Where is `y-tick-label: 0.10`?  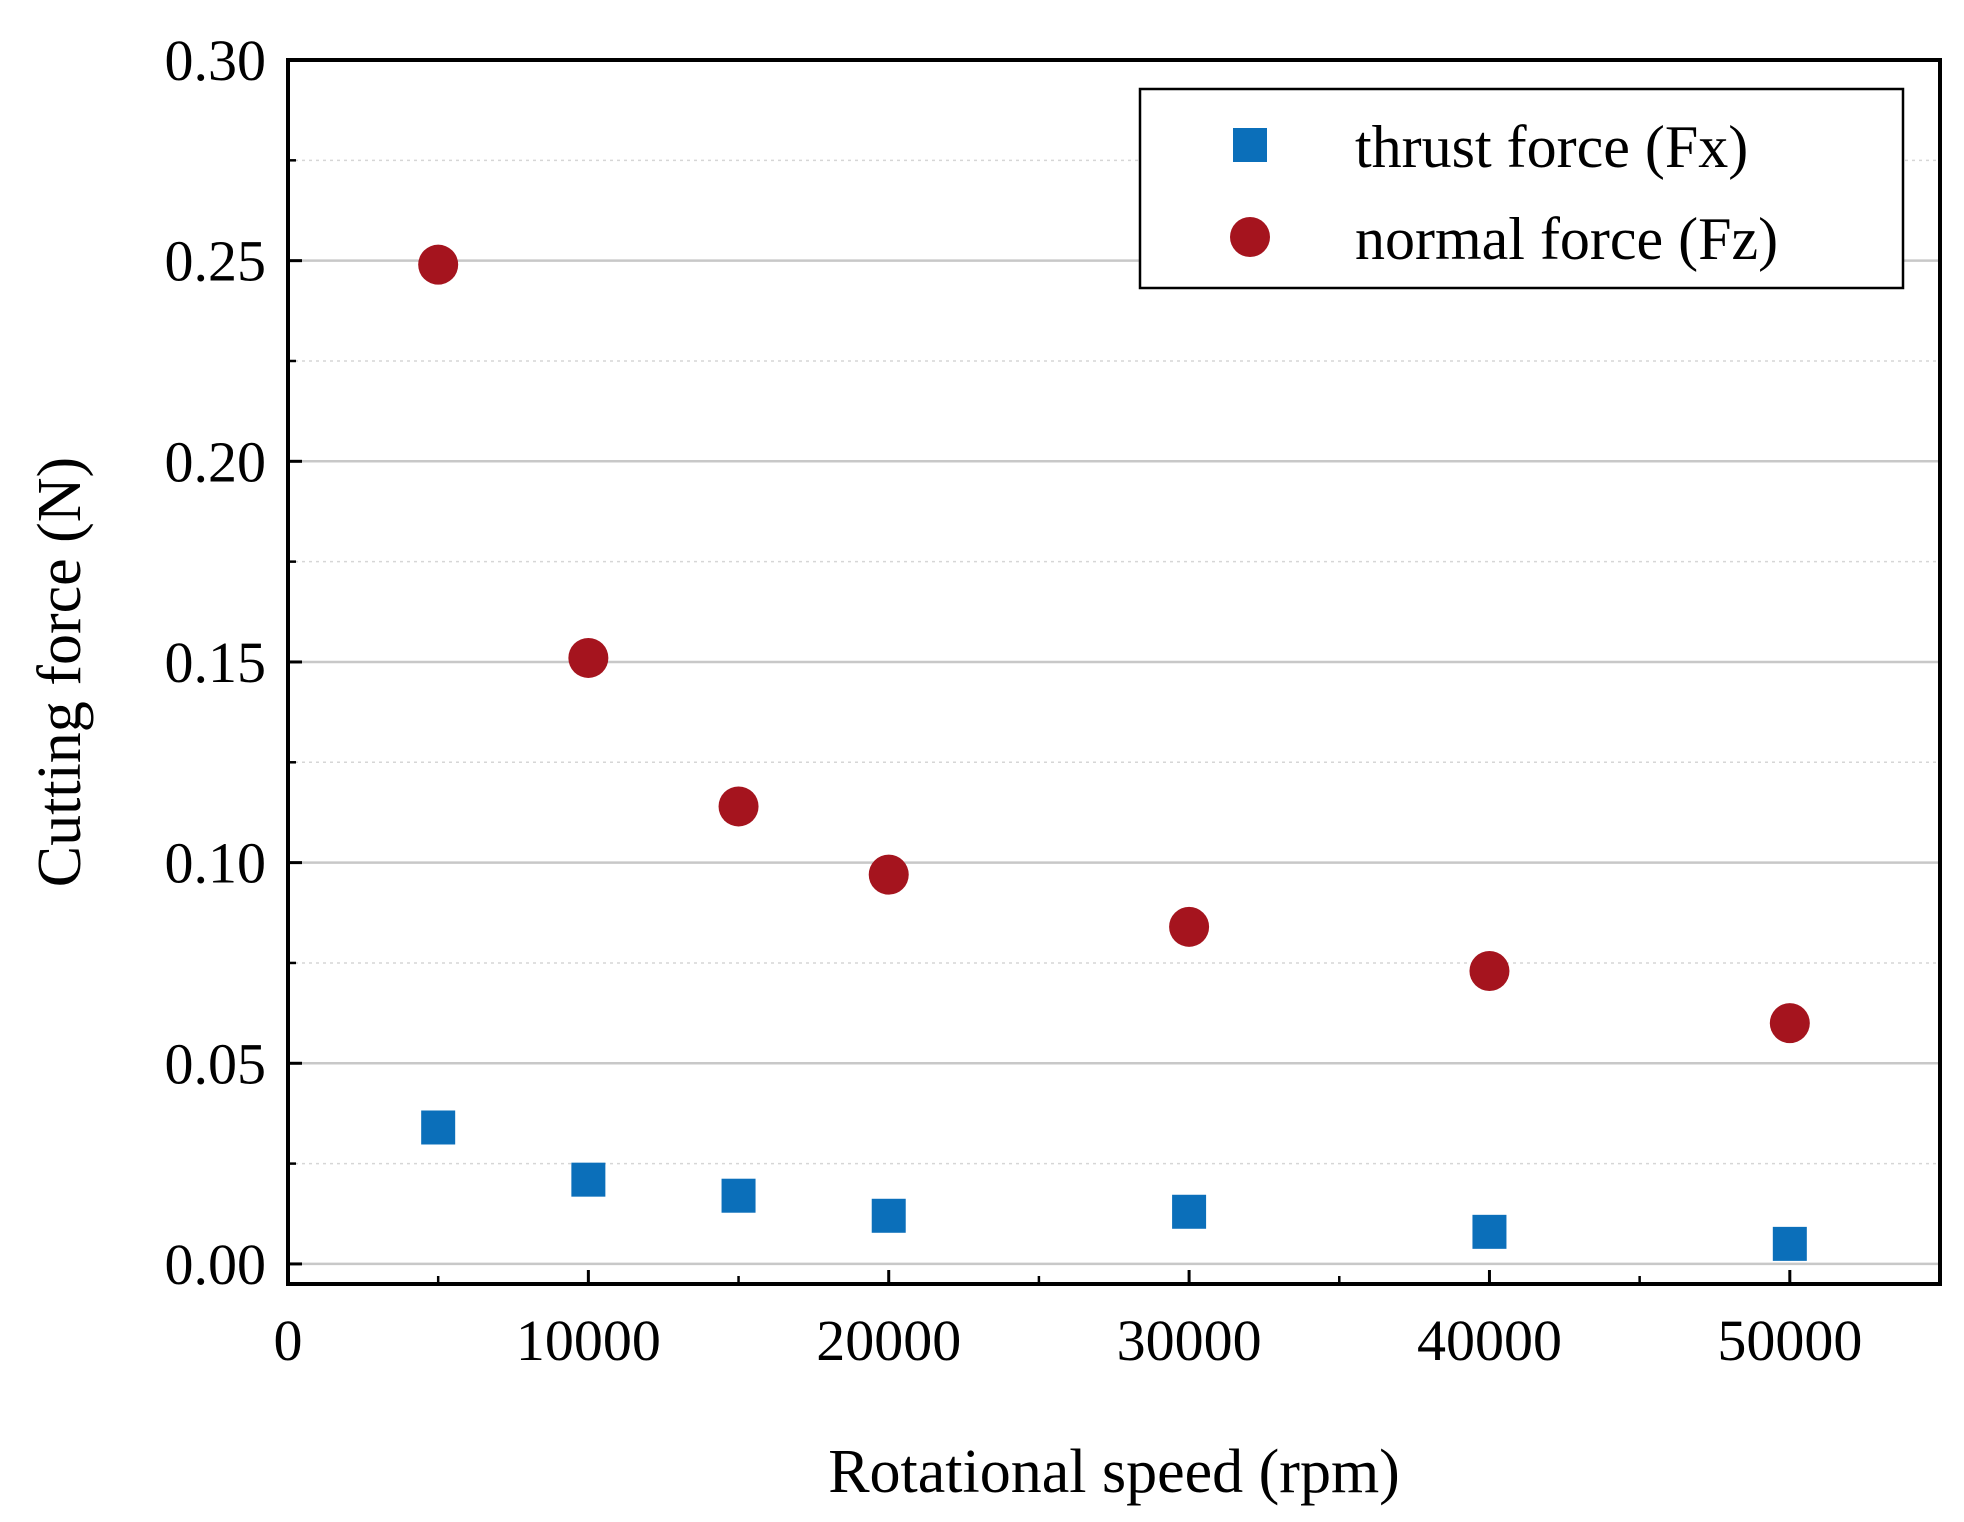 y-tick-label: 0.10 is located at coordinates (216, 863).